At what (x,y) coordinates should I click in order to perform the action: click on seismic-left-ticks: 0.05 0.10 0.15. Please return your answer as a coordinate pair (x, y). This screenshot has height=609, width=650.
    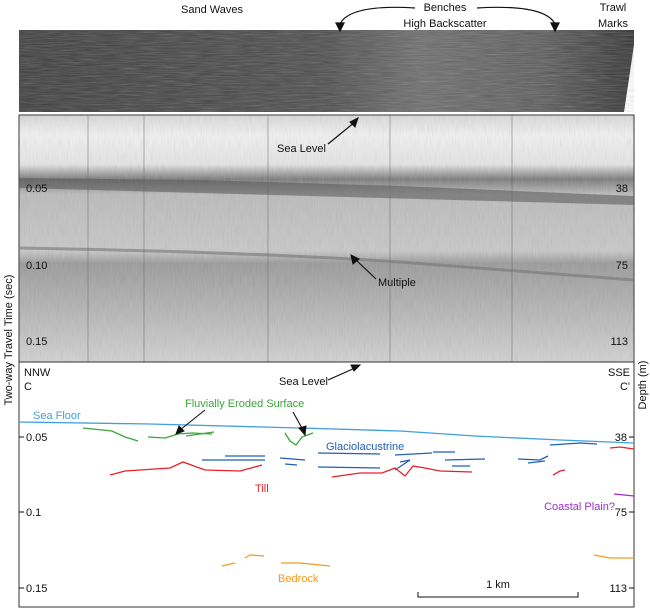
    Looking at the image, I should click on (36, 265).